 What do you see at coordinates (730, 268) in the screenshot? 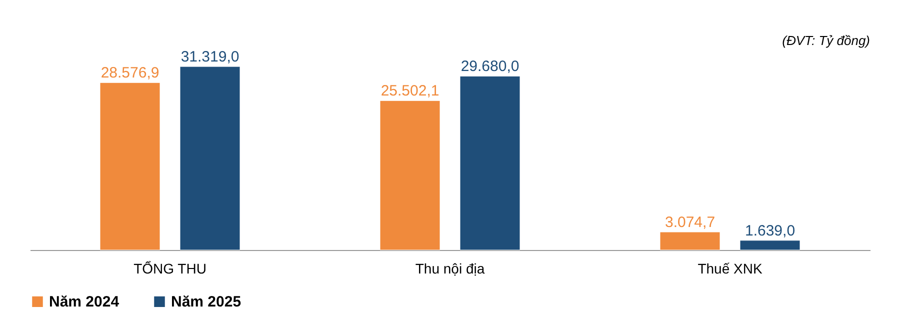
I see `x-tick-label: Thuế XNK` at bounding box center [730, 268].